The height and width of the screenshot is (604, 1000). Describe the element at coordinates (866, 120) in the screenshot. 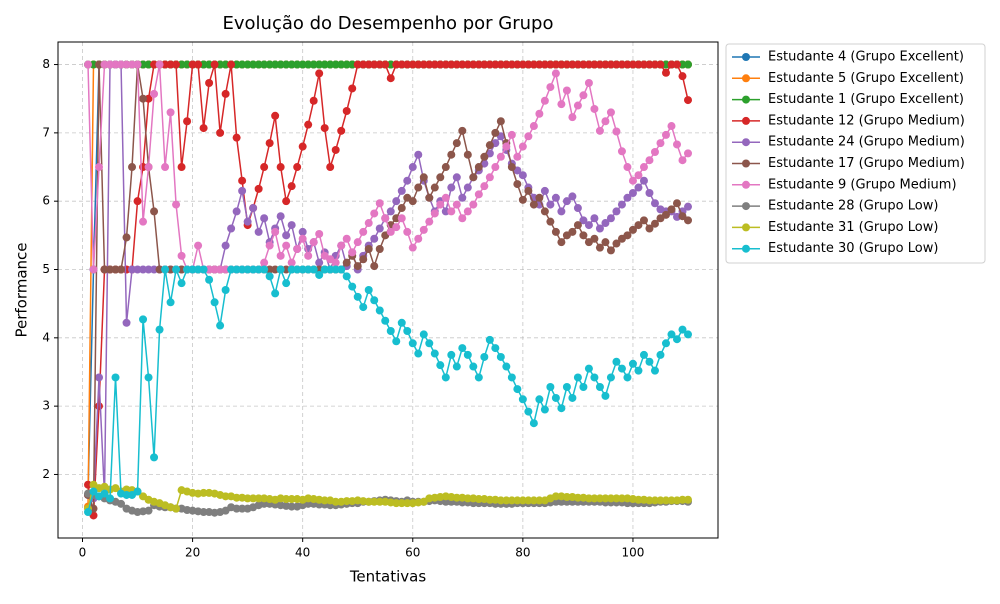

I see `legend-label: Estudante 12 (Grupo Medium)` at that location.